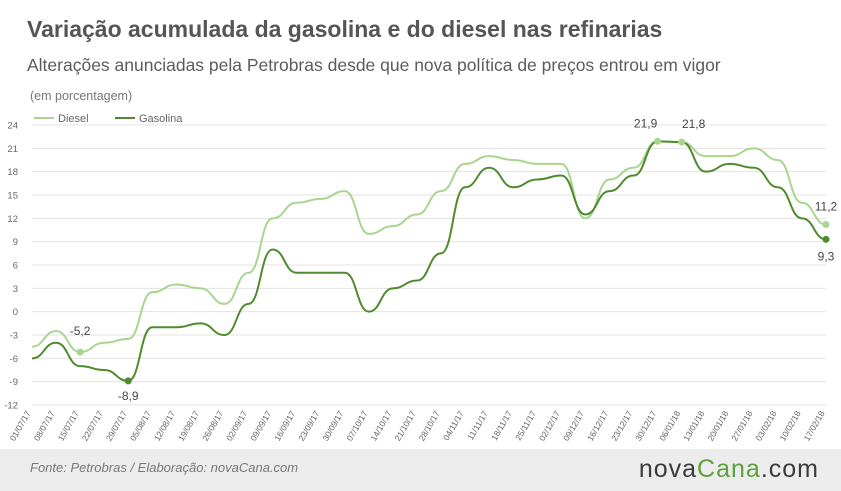 The height and width of the screenshot is (491, 841). Describe the element at coordinates (15, 242) in the screenshot. I see `y-tick-label: 9` at that location.